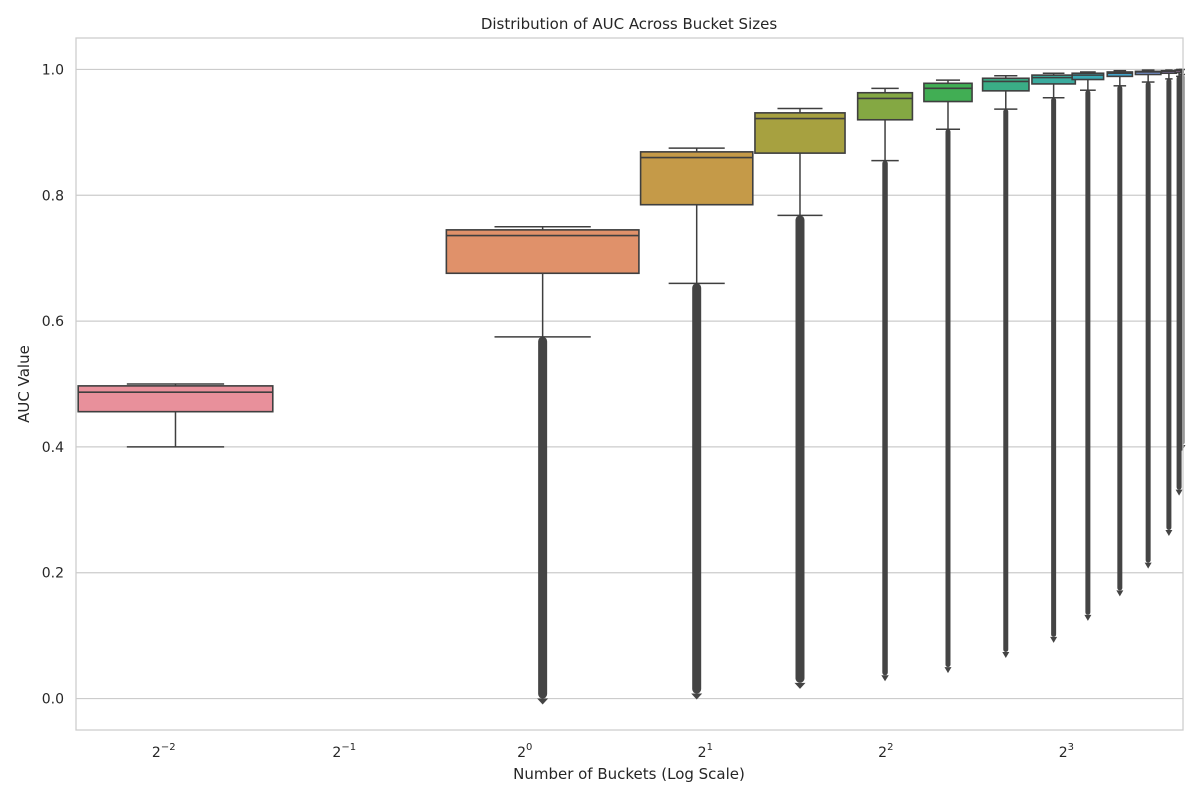 This screenshot has height=800, width=1200. What do you see at coordinates (1071, 747) in the screenshot?
I see `x-tick-exponent: 3` at bounding box center [1071, 747].